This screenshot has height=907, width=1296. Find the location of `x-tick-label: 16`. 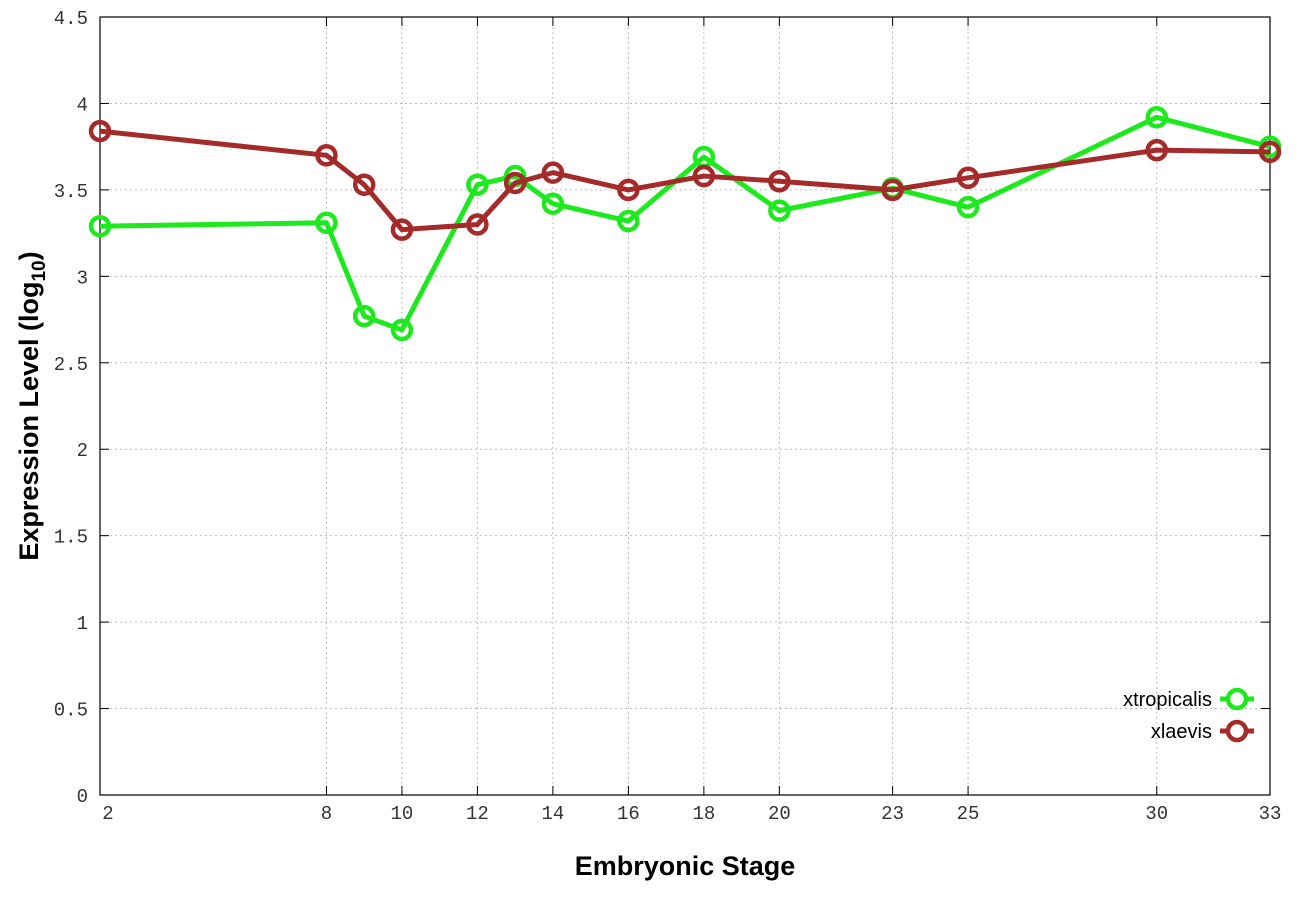

x-tick-label: 16 is located at coordinates (628, 814).